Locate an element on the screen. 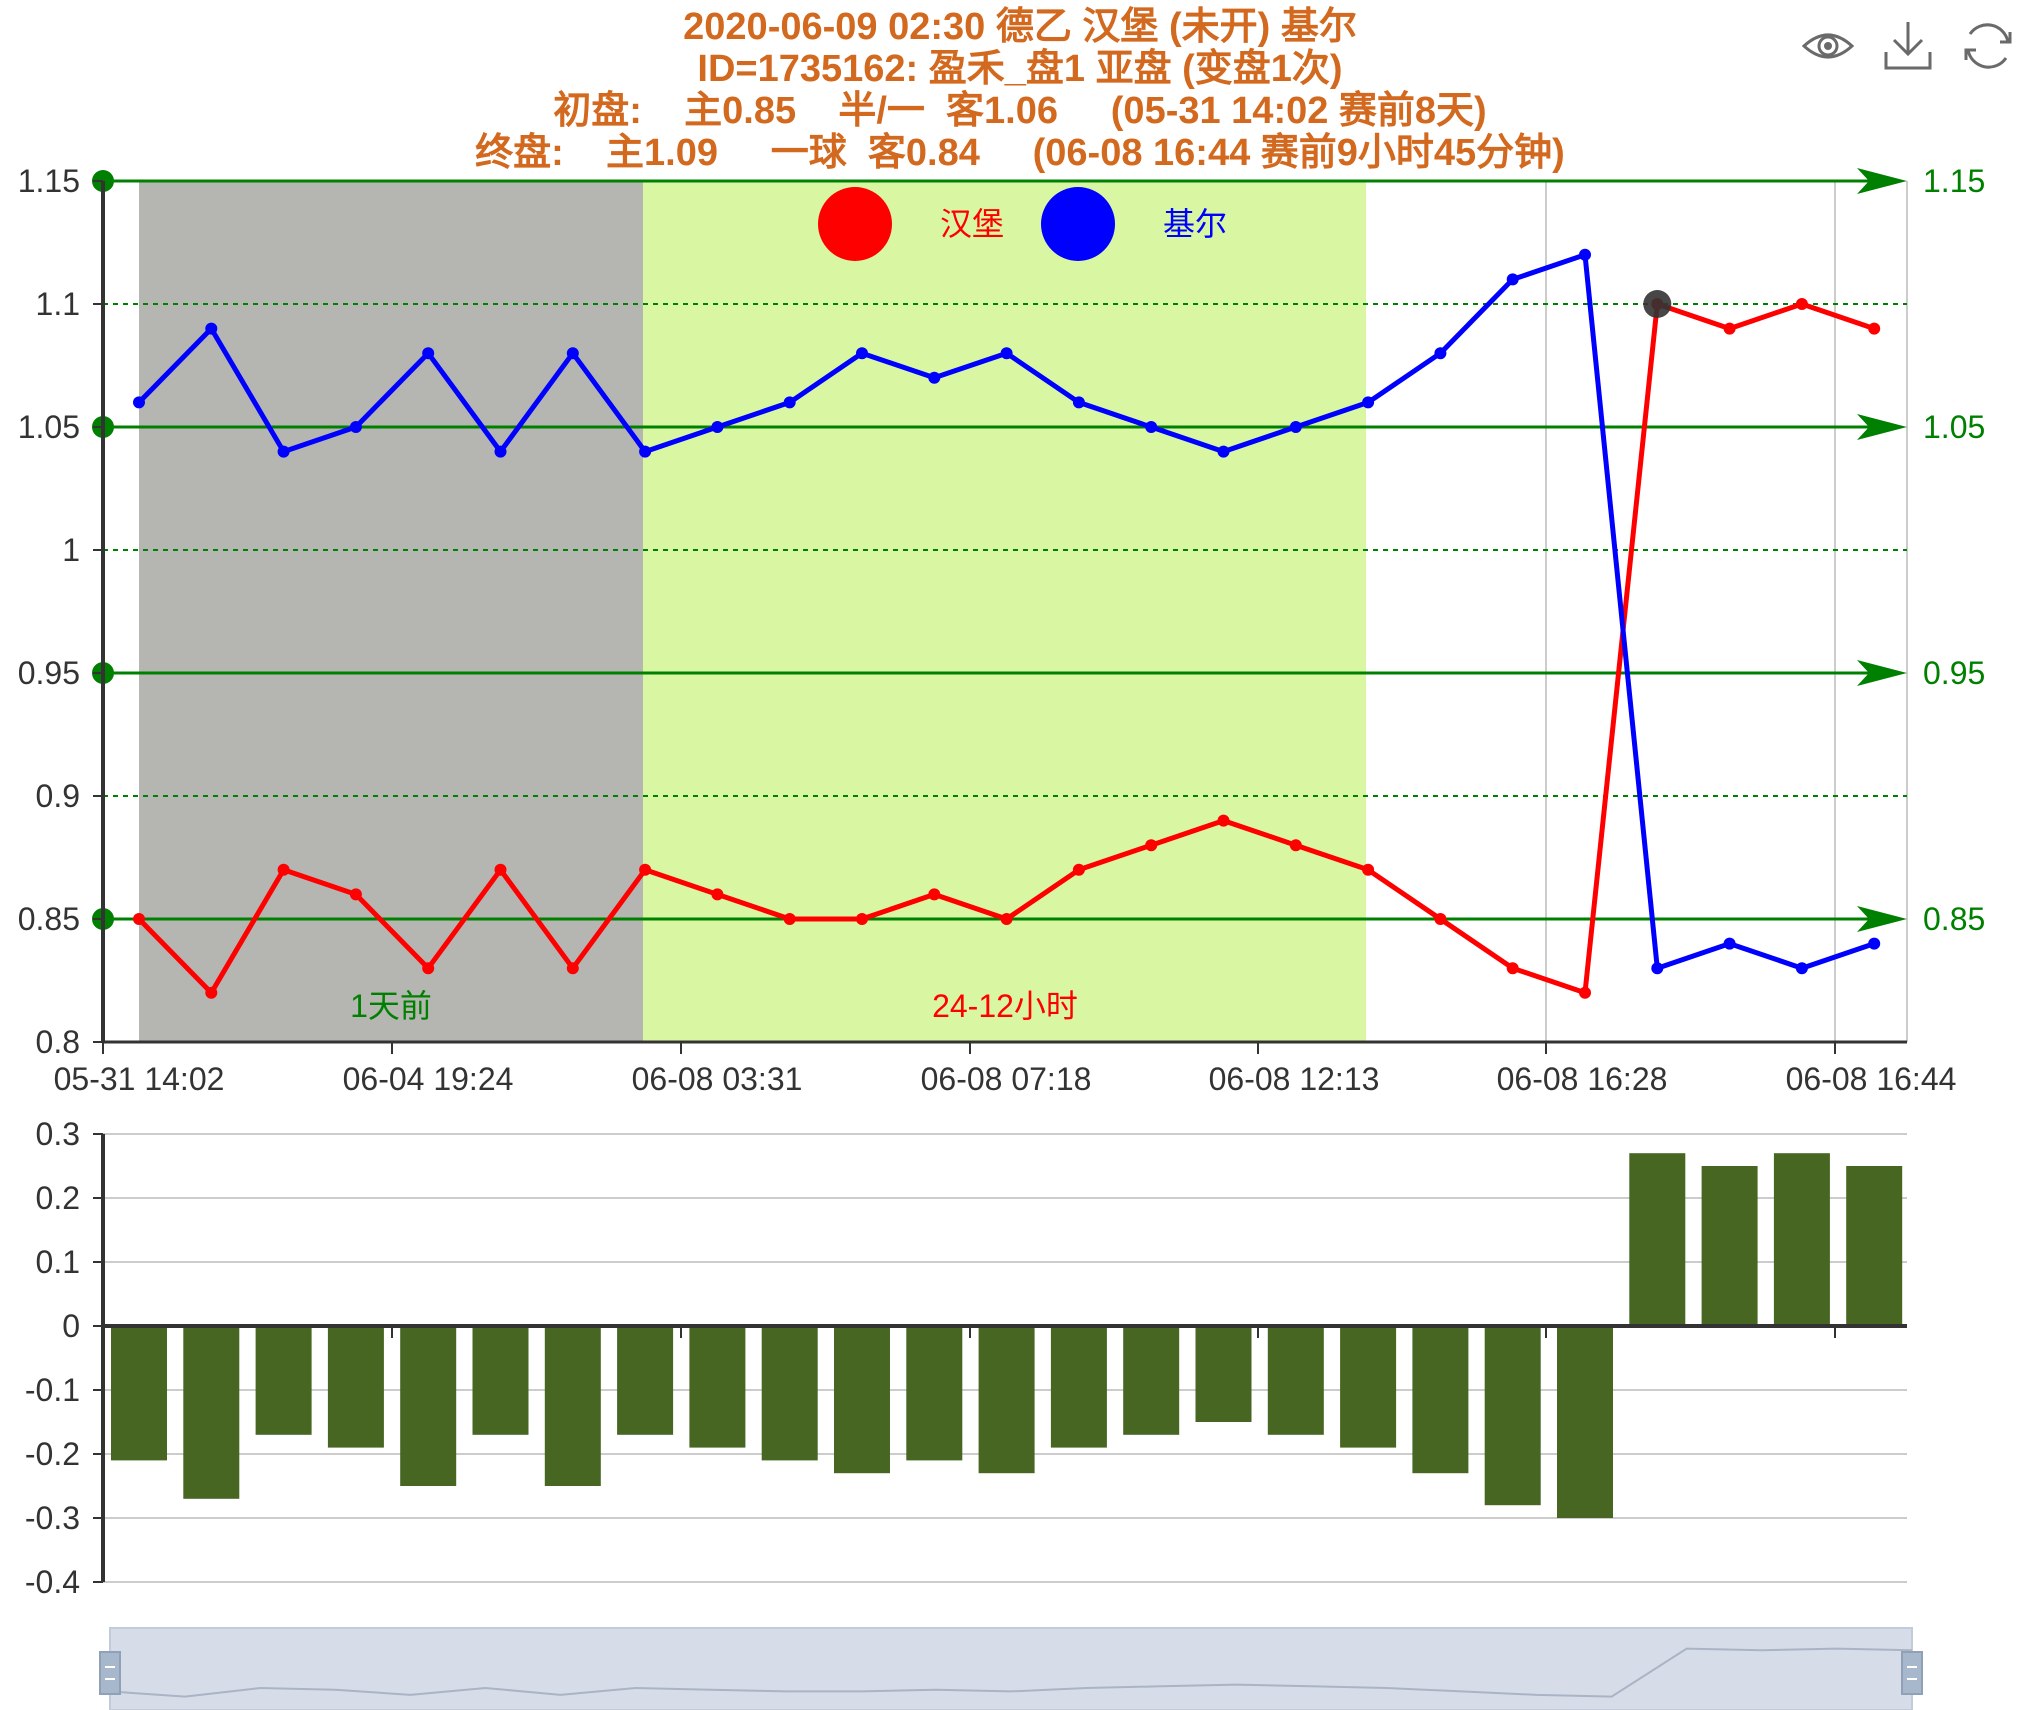 The height and width of the screenshot is (1710, 2040). bar-y-tick-label: 0 is located at coordinates (71, 1326).